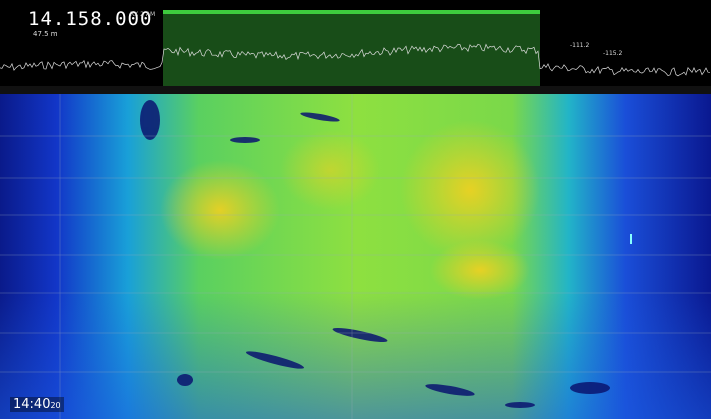  I want to click on clock-seconds: 20, so click(55, 405).